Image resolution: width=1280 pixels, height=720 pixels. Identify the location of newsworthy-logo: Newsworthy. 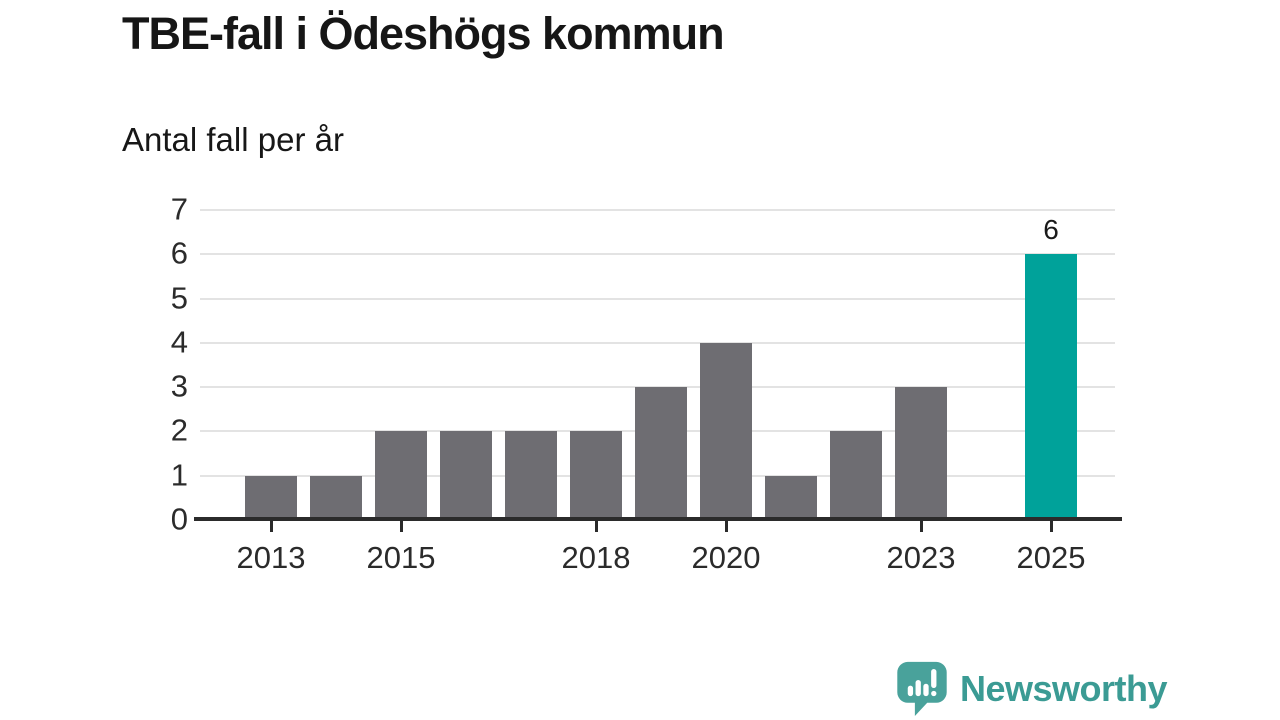
(1031, 688).